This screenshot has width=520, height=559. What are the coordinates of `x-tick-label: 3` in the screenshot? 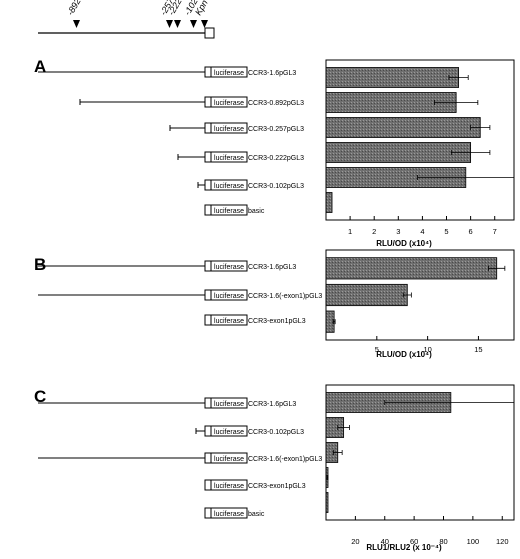 It's located at (398, 231).